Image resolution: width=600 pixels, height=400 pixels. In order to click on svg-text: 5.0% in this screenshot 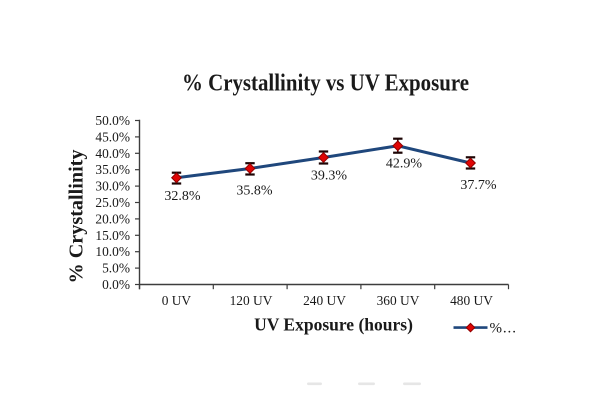, I will do `click(116, 268)`.